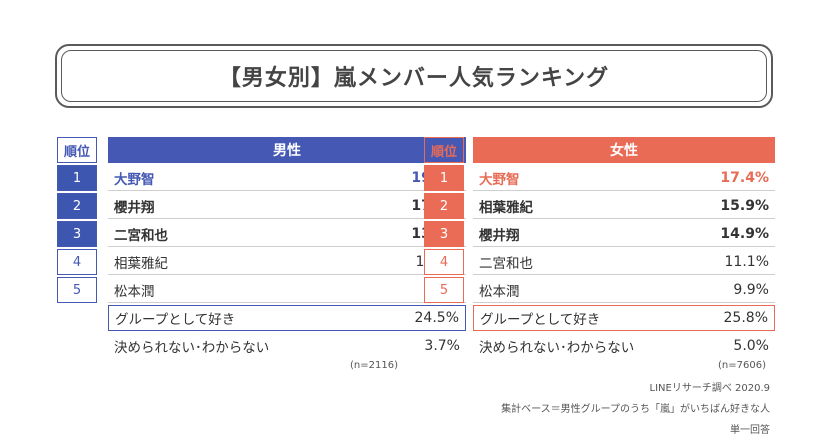 The height and width of the screenshot is (446, 828). I want to click on female-rank-header: 順位, so click(444, 150).